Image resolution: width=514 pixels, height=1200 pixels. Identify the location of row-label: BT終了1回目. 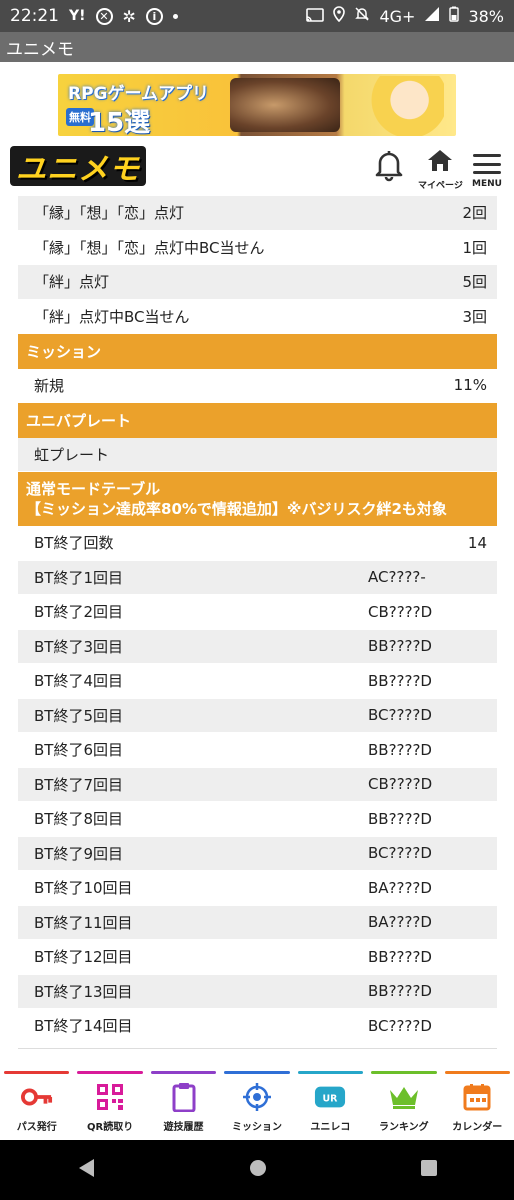
(78, 577).